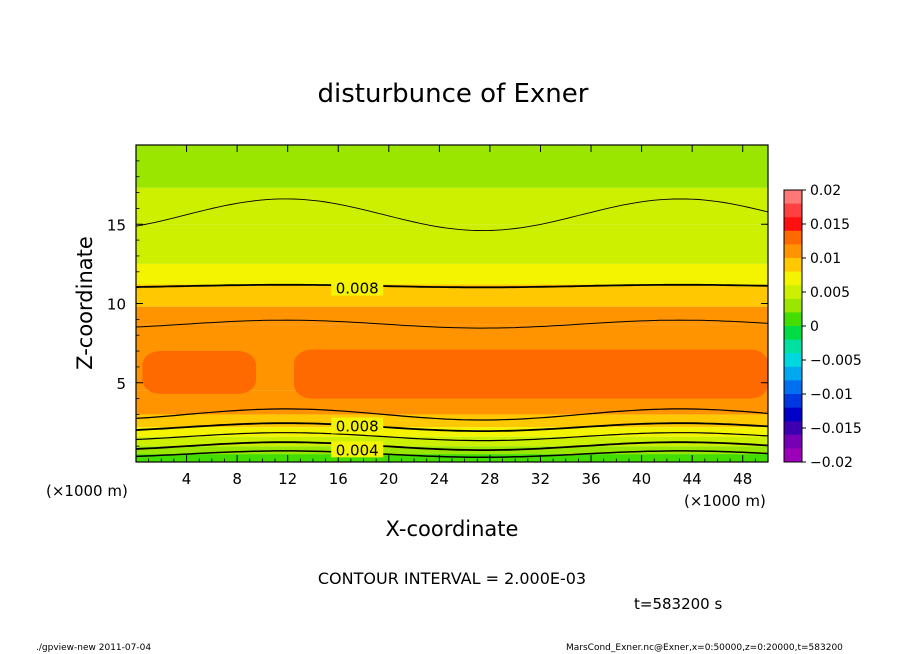 The height and width of the screenshot is (654, 904). Describe the element at coordinates (388, 479) in the screenshot. I see `x-tick-label-4: 20` at that location.